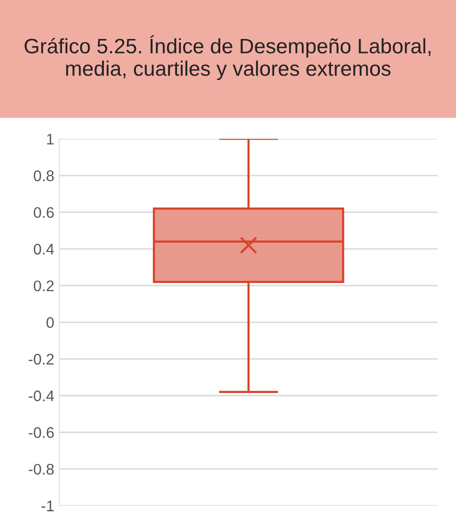 The image size is (456, 524). What do you see at coordinates (50, 322) in the screenshot?
I see `y-tick-label: 0` at bounding box center [50, 322].